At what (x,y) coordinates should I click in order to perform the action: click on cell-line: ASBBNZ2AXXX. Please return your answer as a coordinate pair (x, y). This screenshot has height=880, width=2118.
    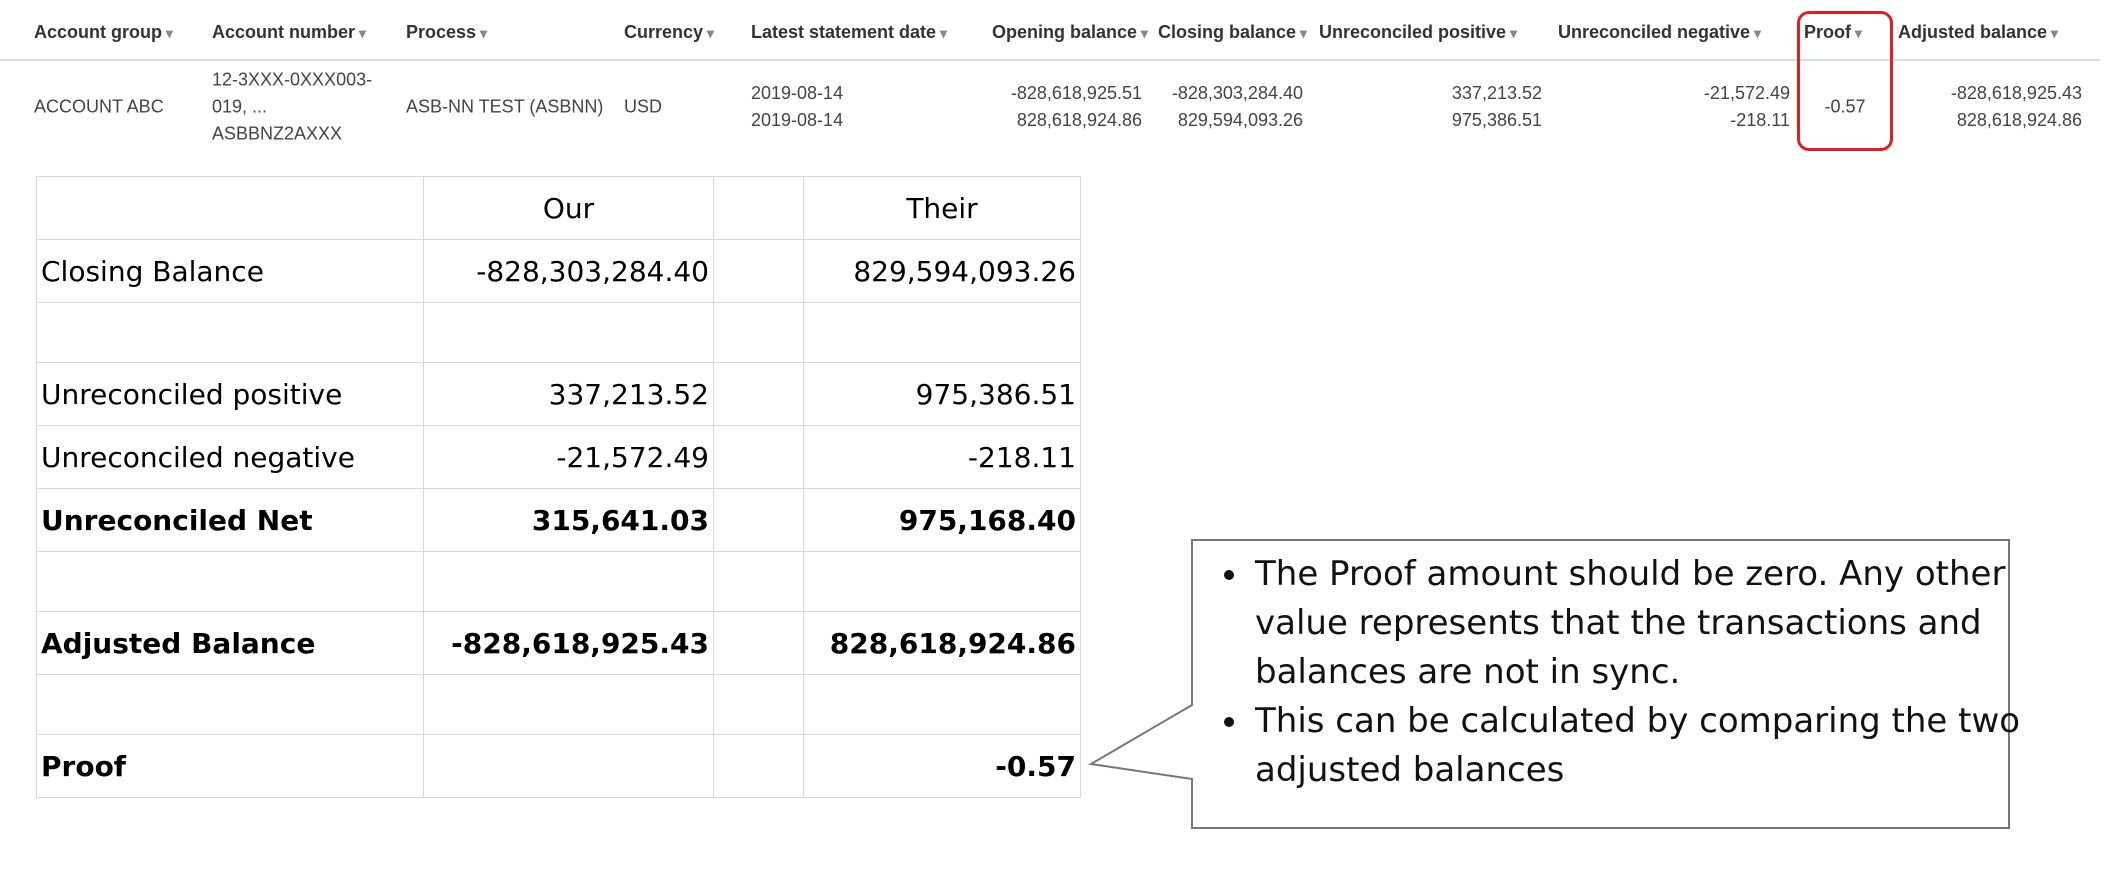
    Looking at the image, I should click on (277, 133).